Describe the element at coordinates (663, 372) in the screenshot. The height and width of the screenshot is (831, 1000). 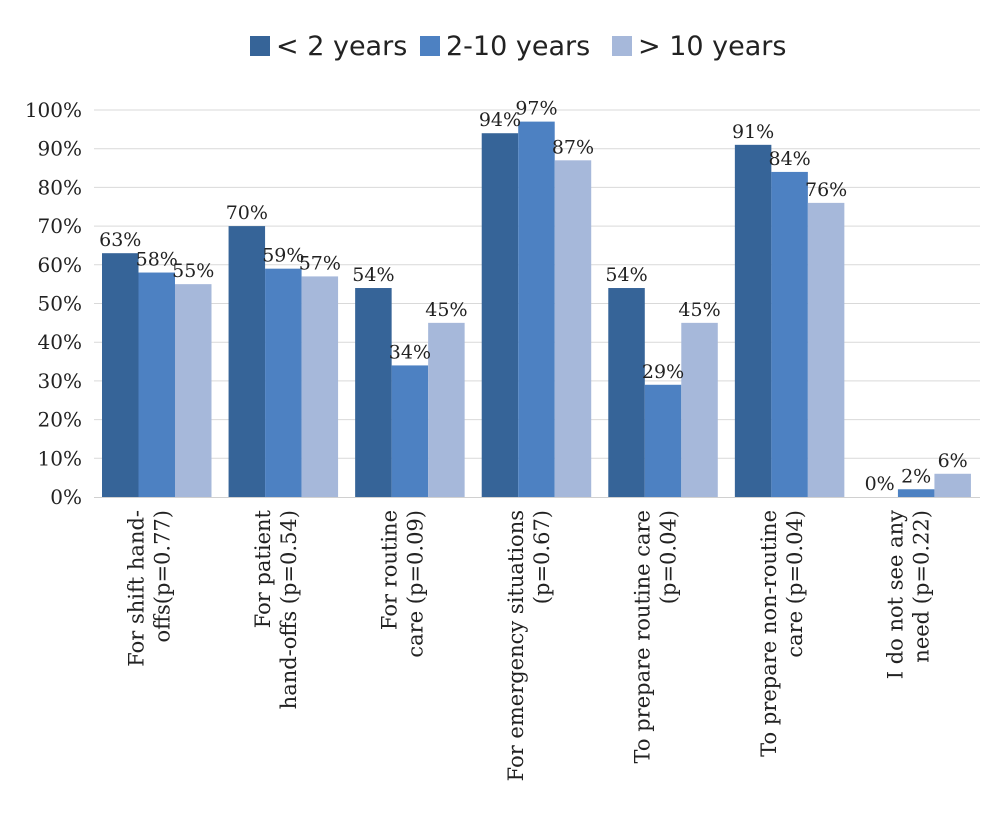
I see `data-label: 29%` at that location.